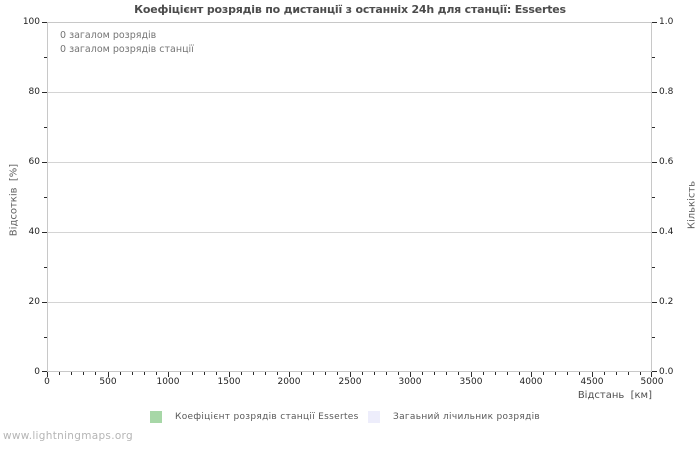 The width and height of the screenshot is (700, 450). Describe the element at coordinates (652, 382) in the screenshot. I see `x-tick-label: 5000` at that location.